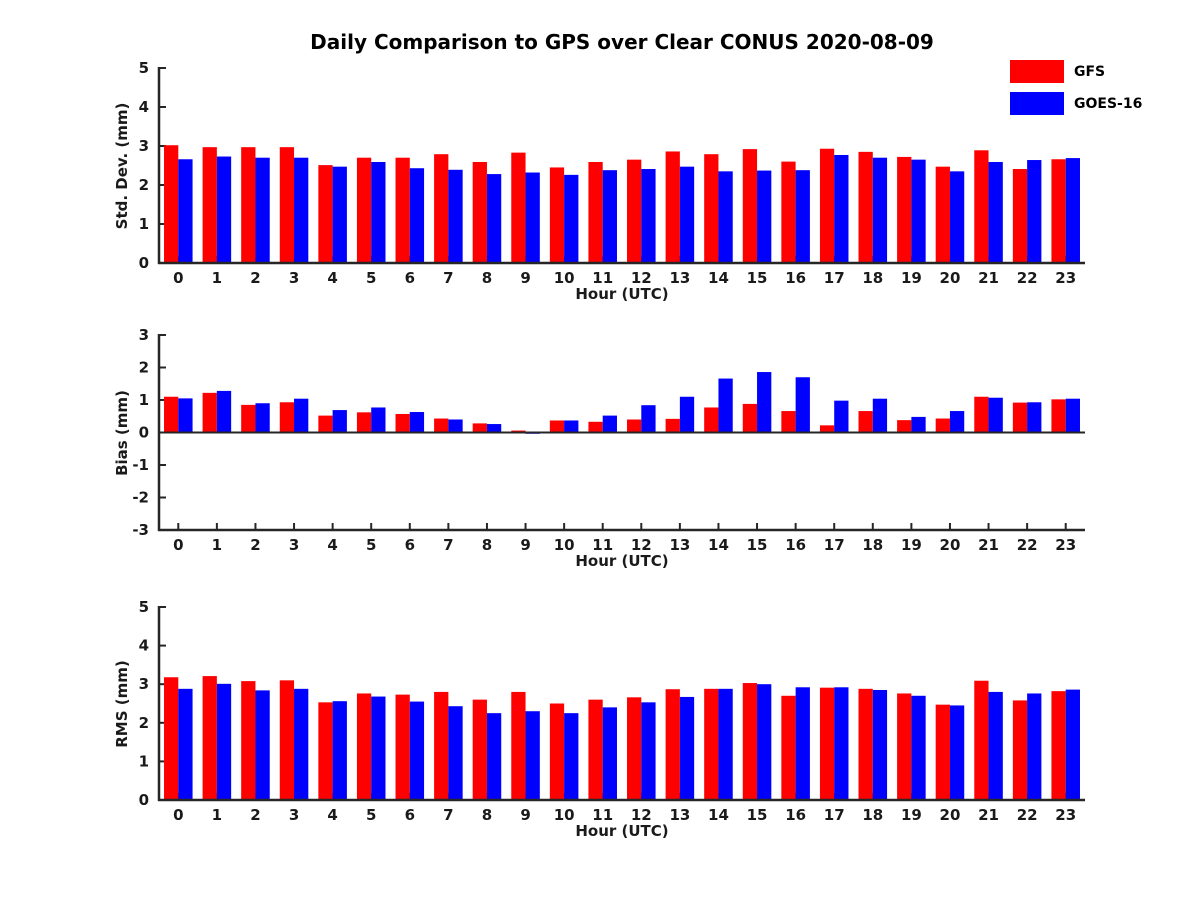  Describe the element at coordinates (122, 166) in the screenshot. I see `stddev-y-axis-label: Std. Dev. (mm)` at that location.